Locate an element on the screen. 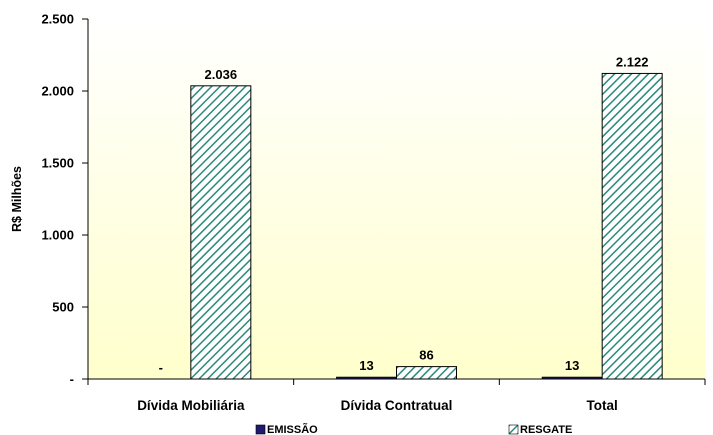 The height and width of the screenshot is (435, 713). legend-label-resgate: RESGATE is located at coordinates (546, 429).